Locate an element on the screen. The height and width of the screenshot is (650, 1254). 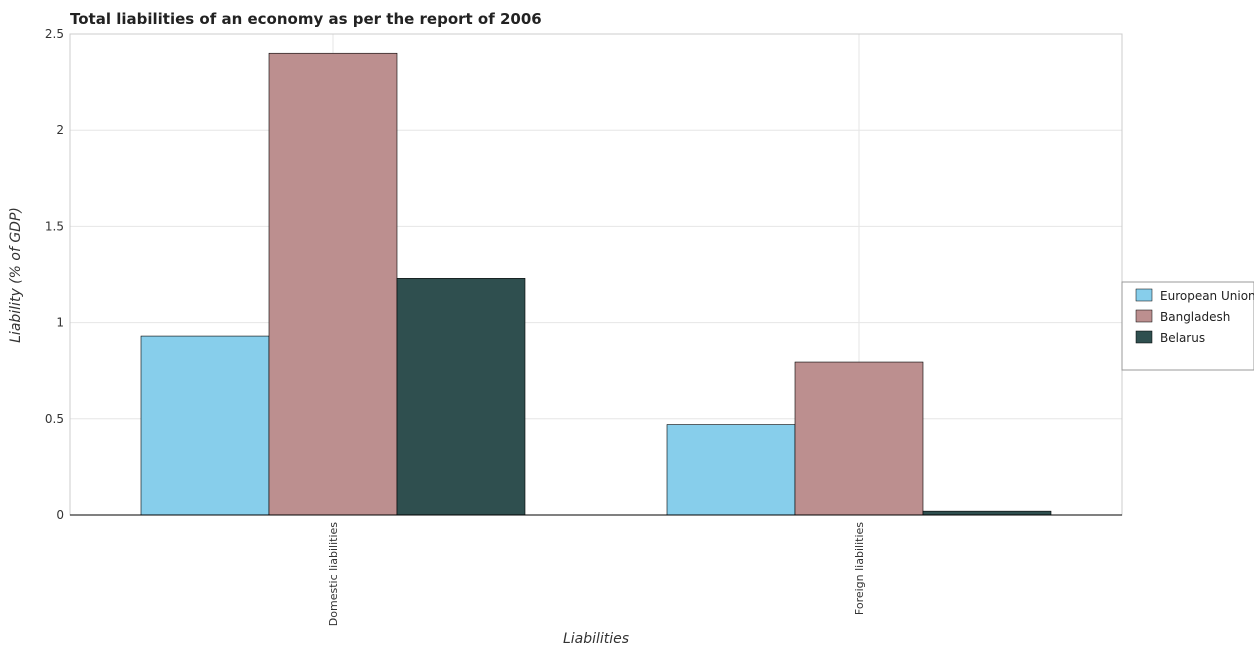
y-tick-label: 0.5 is located at coordinates (54, 419).